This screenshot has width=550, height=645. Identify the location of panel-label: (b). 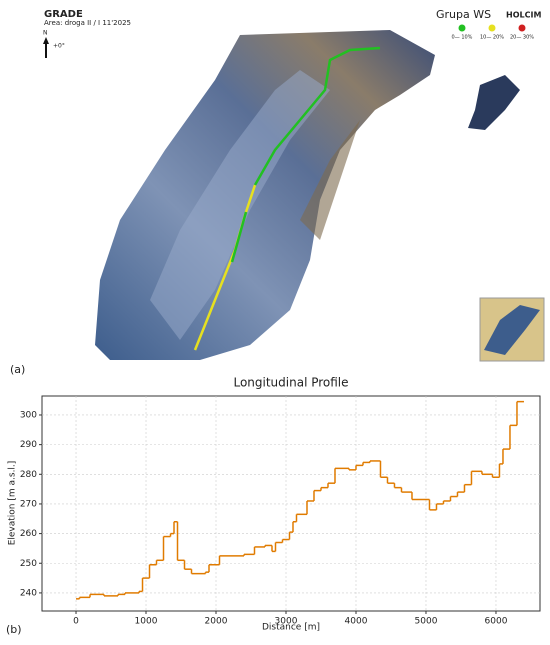
(14, 629).